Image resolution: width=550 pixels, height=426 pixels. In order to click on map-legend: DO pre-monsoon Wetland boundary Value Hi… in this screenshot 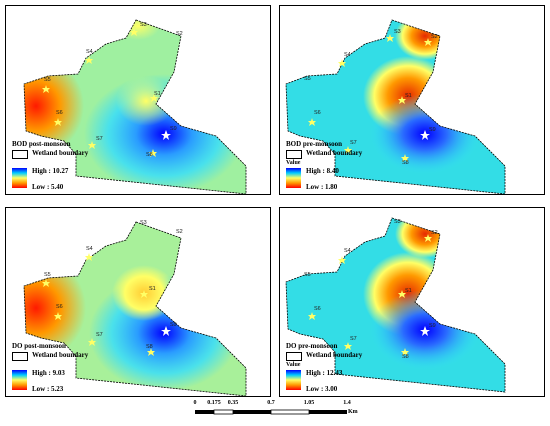, I will do `click(341, 369)`.